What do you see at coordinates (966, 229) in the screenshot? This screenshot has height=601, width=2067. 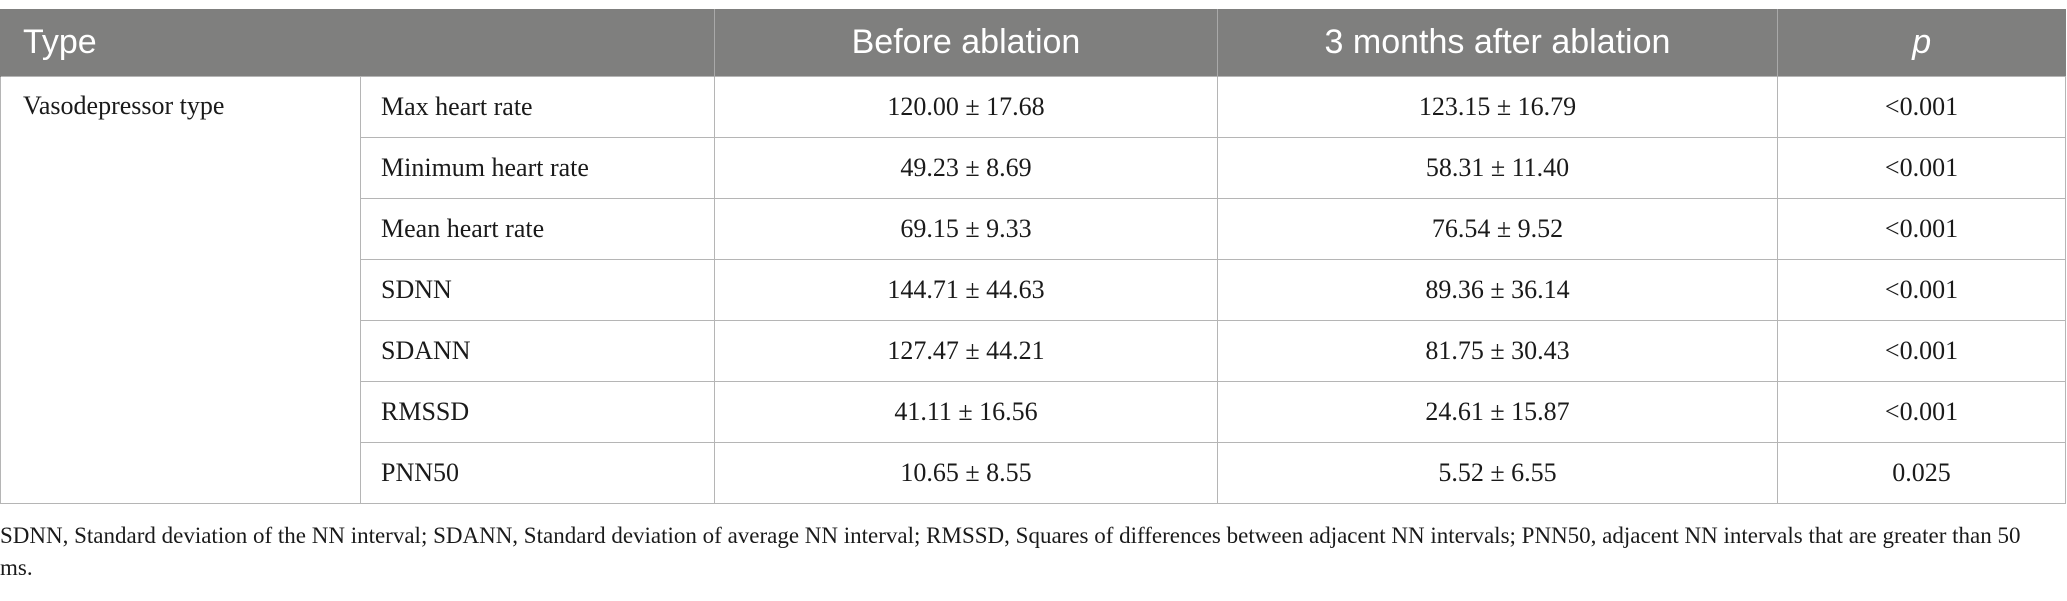 I see `cell-before: 69.15 ± 9.33` at bounding box center [966, 229].